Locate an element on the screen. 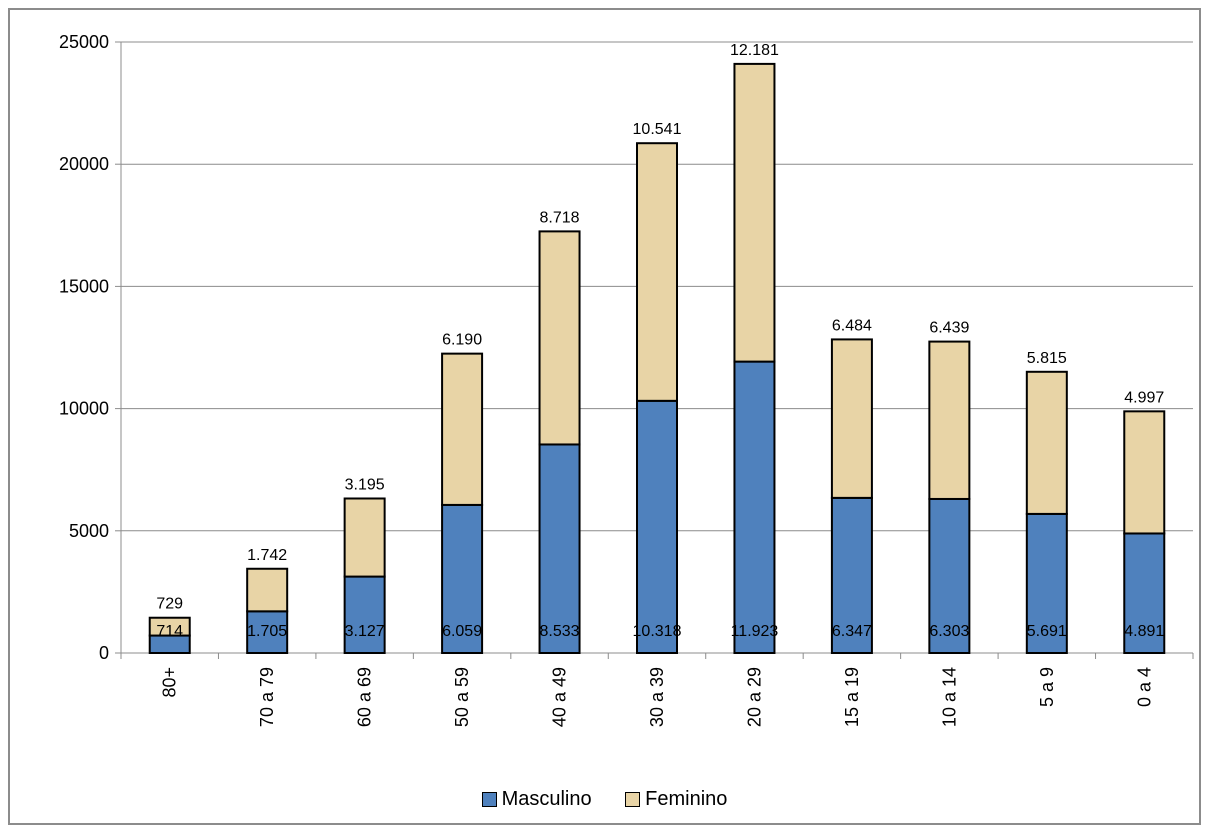 This screenshot has width=1209, height=832. x-tick-label: 50 a 59 is located at coordinates (462, 697).